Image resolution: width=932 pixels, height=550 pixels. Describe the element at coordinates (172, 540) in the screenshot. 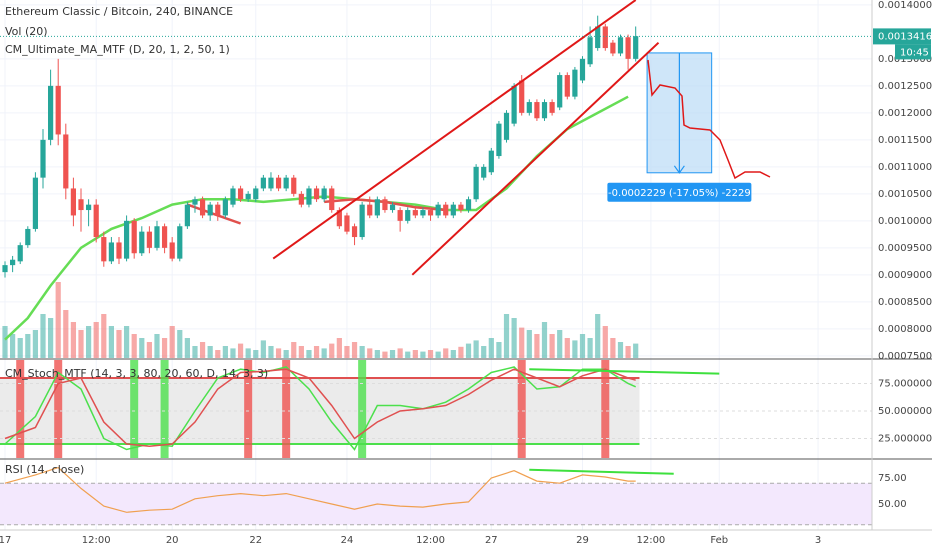

I see `x-tick-label: 20` at that location.